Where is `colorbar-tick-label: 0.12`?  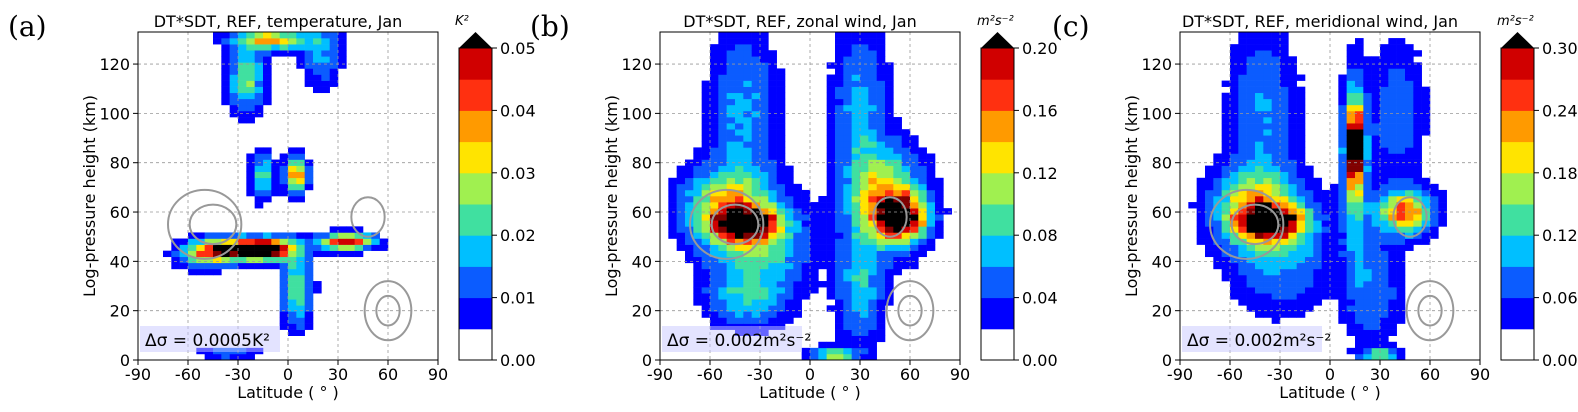
colorbar-tick-label: 0.12 is located at coordinates (1040, 173).